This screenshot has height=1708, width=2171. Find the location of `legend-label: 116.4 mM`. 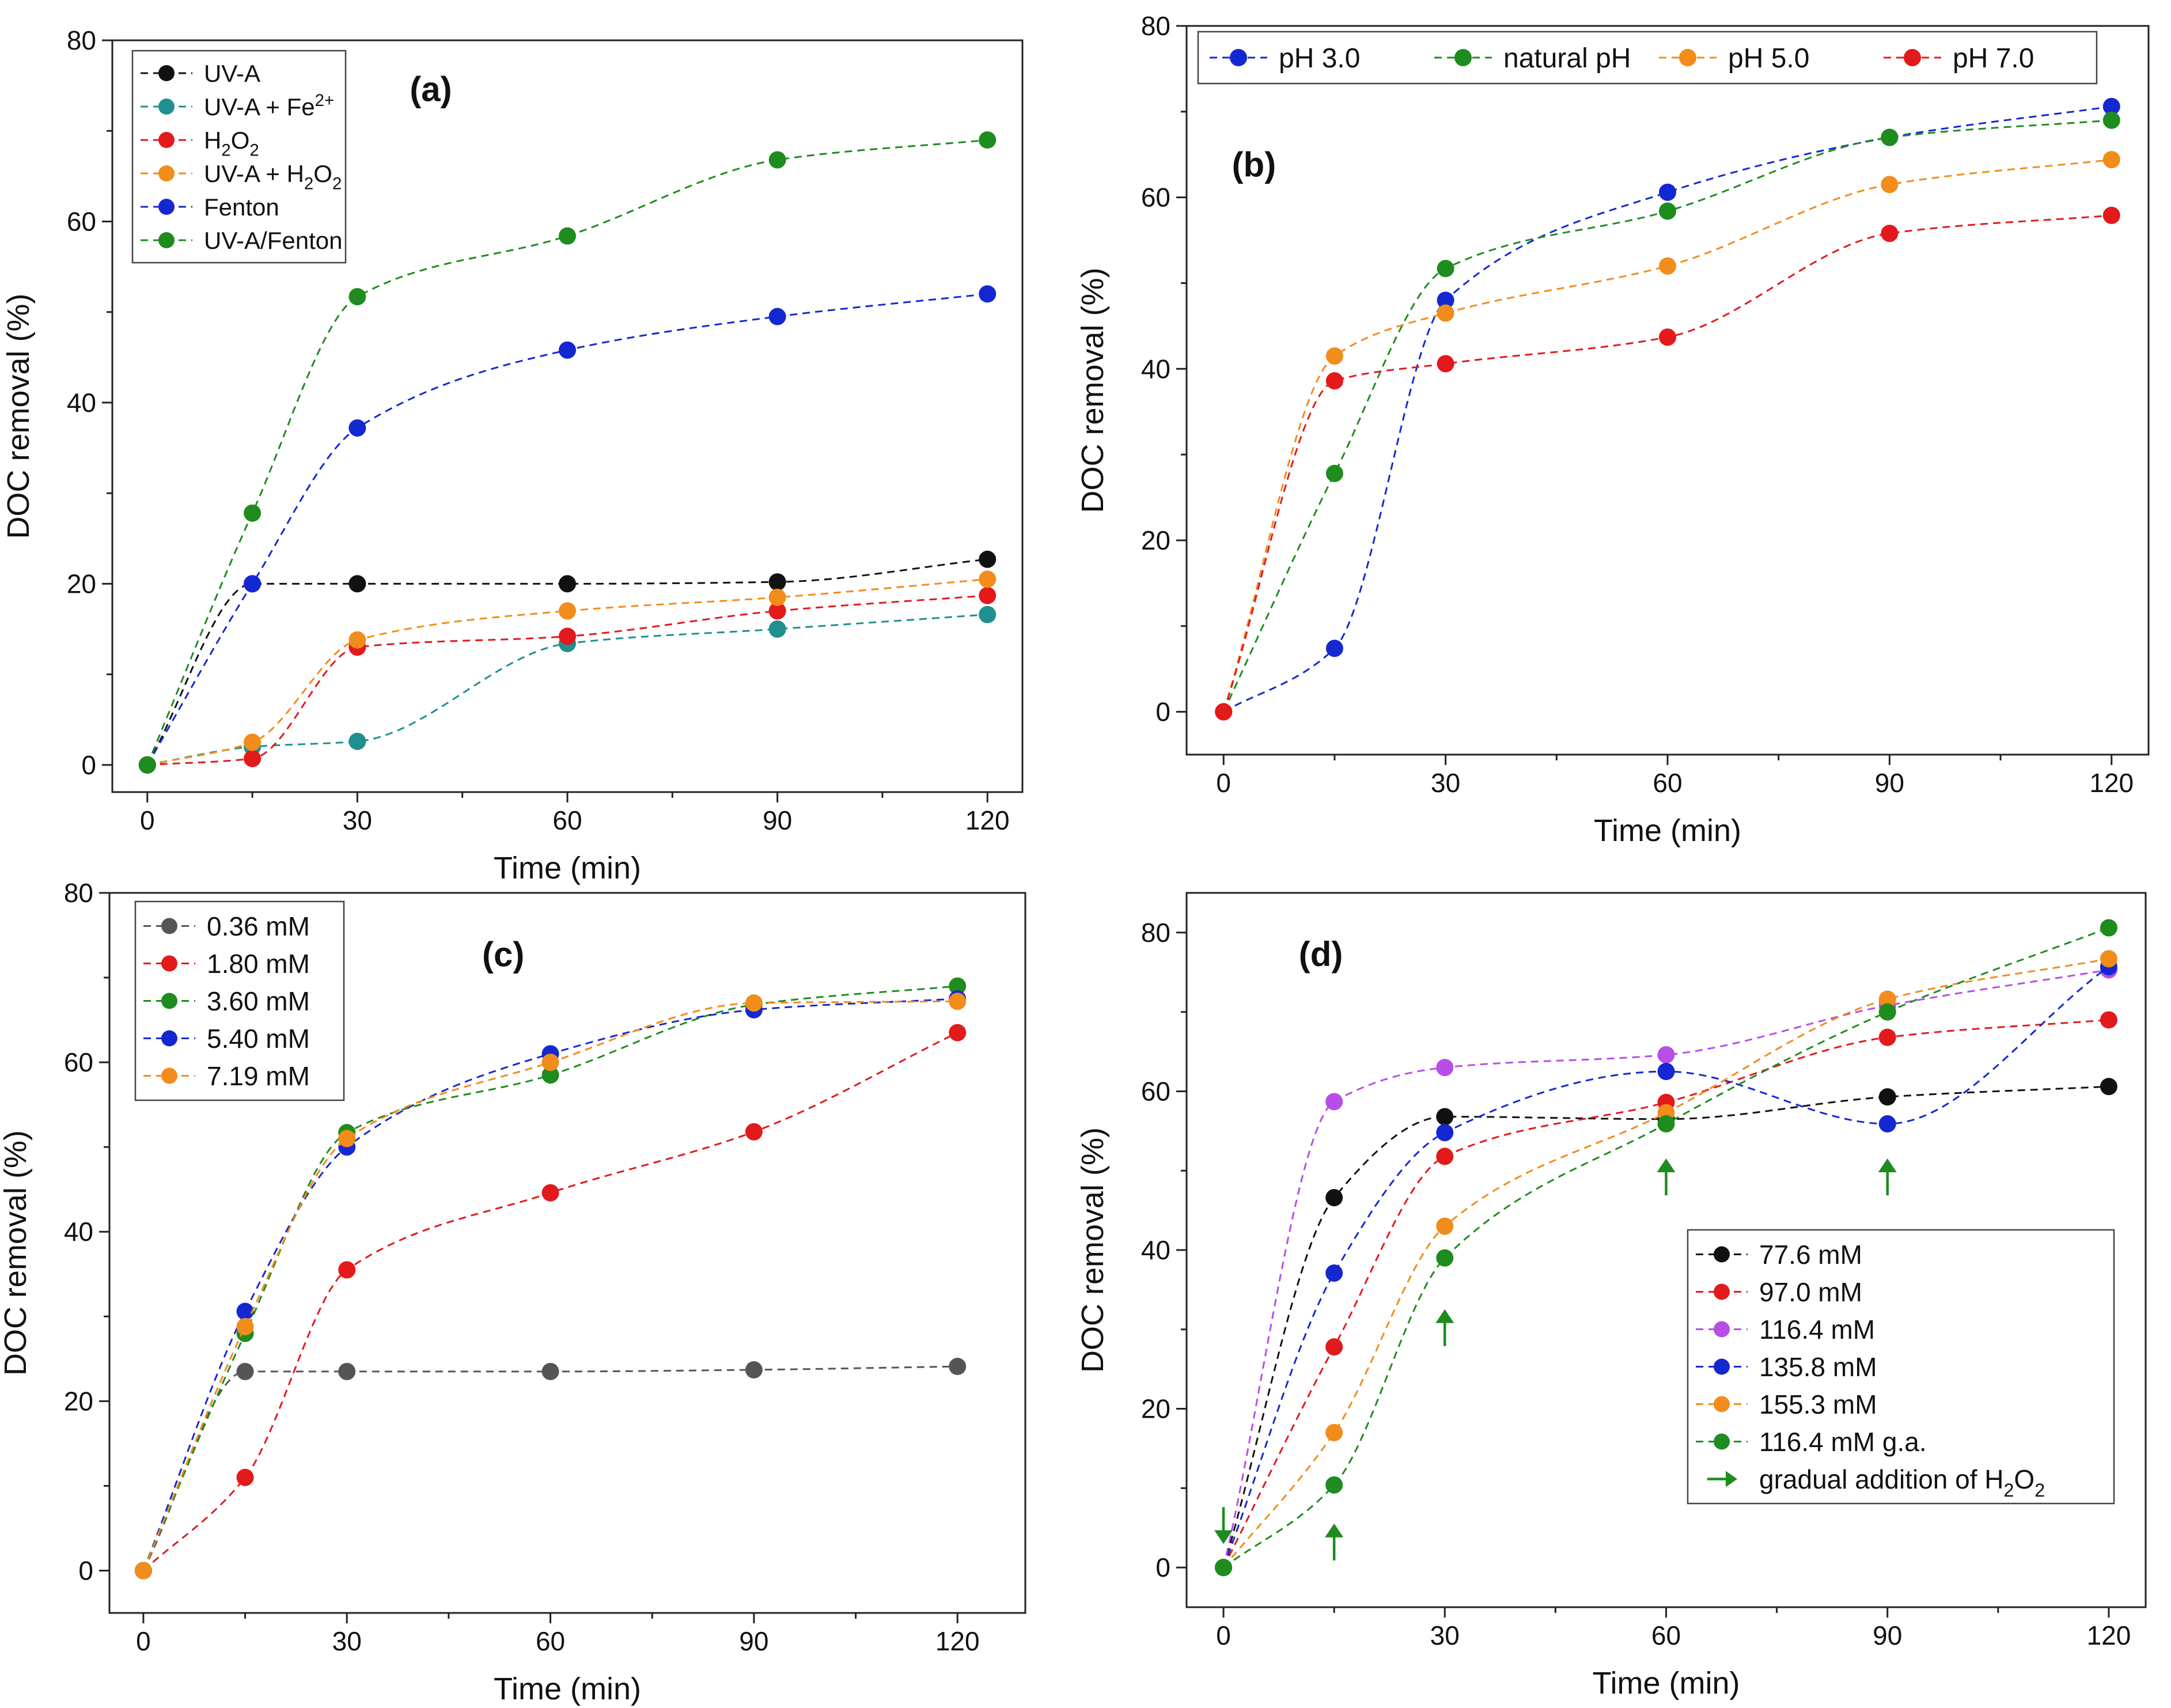

legend-label: 116.4 mM is located at coordinates (1817, 1330).